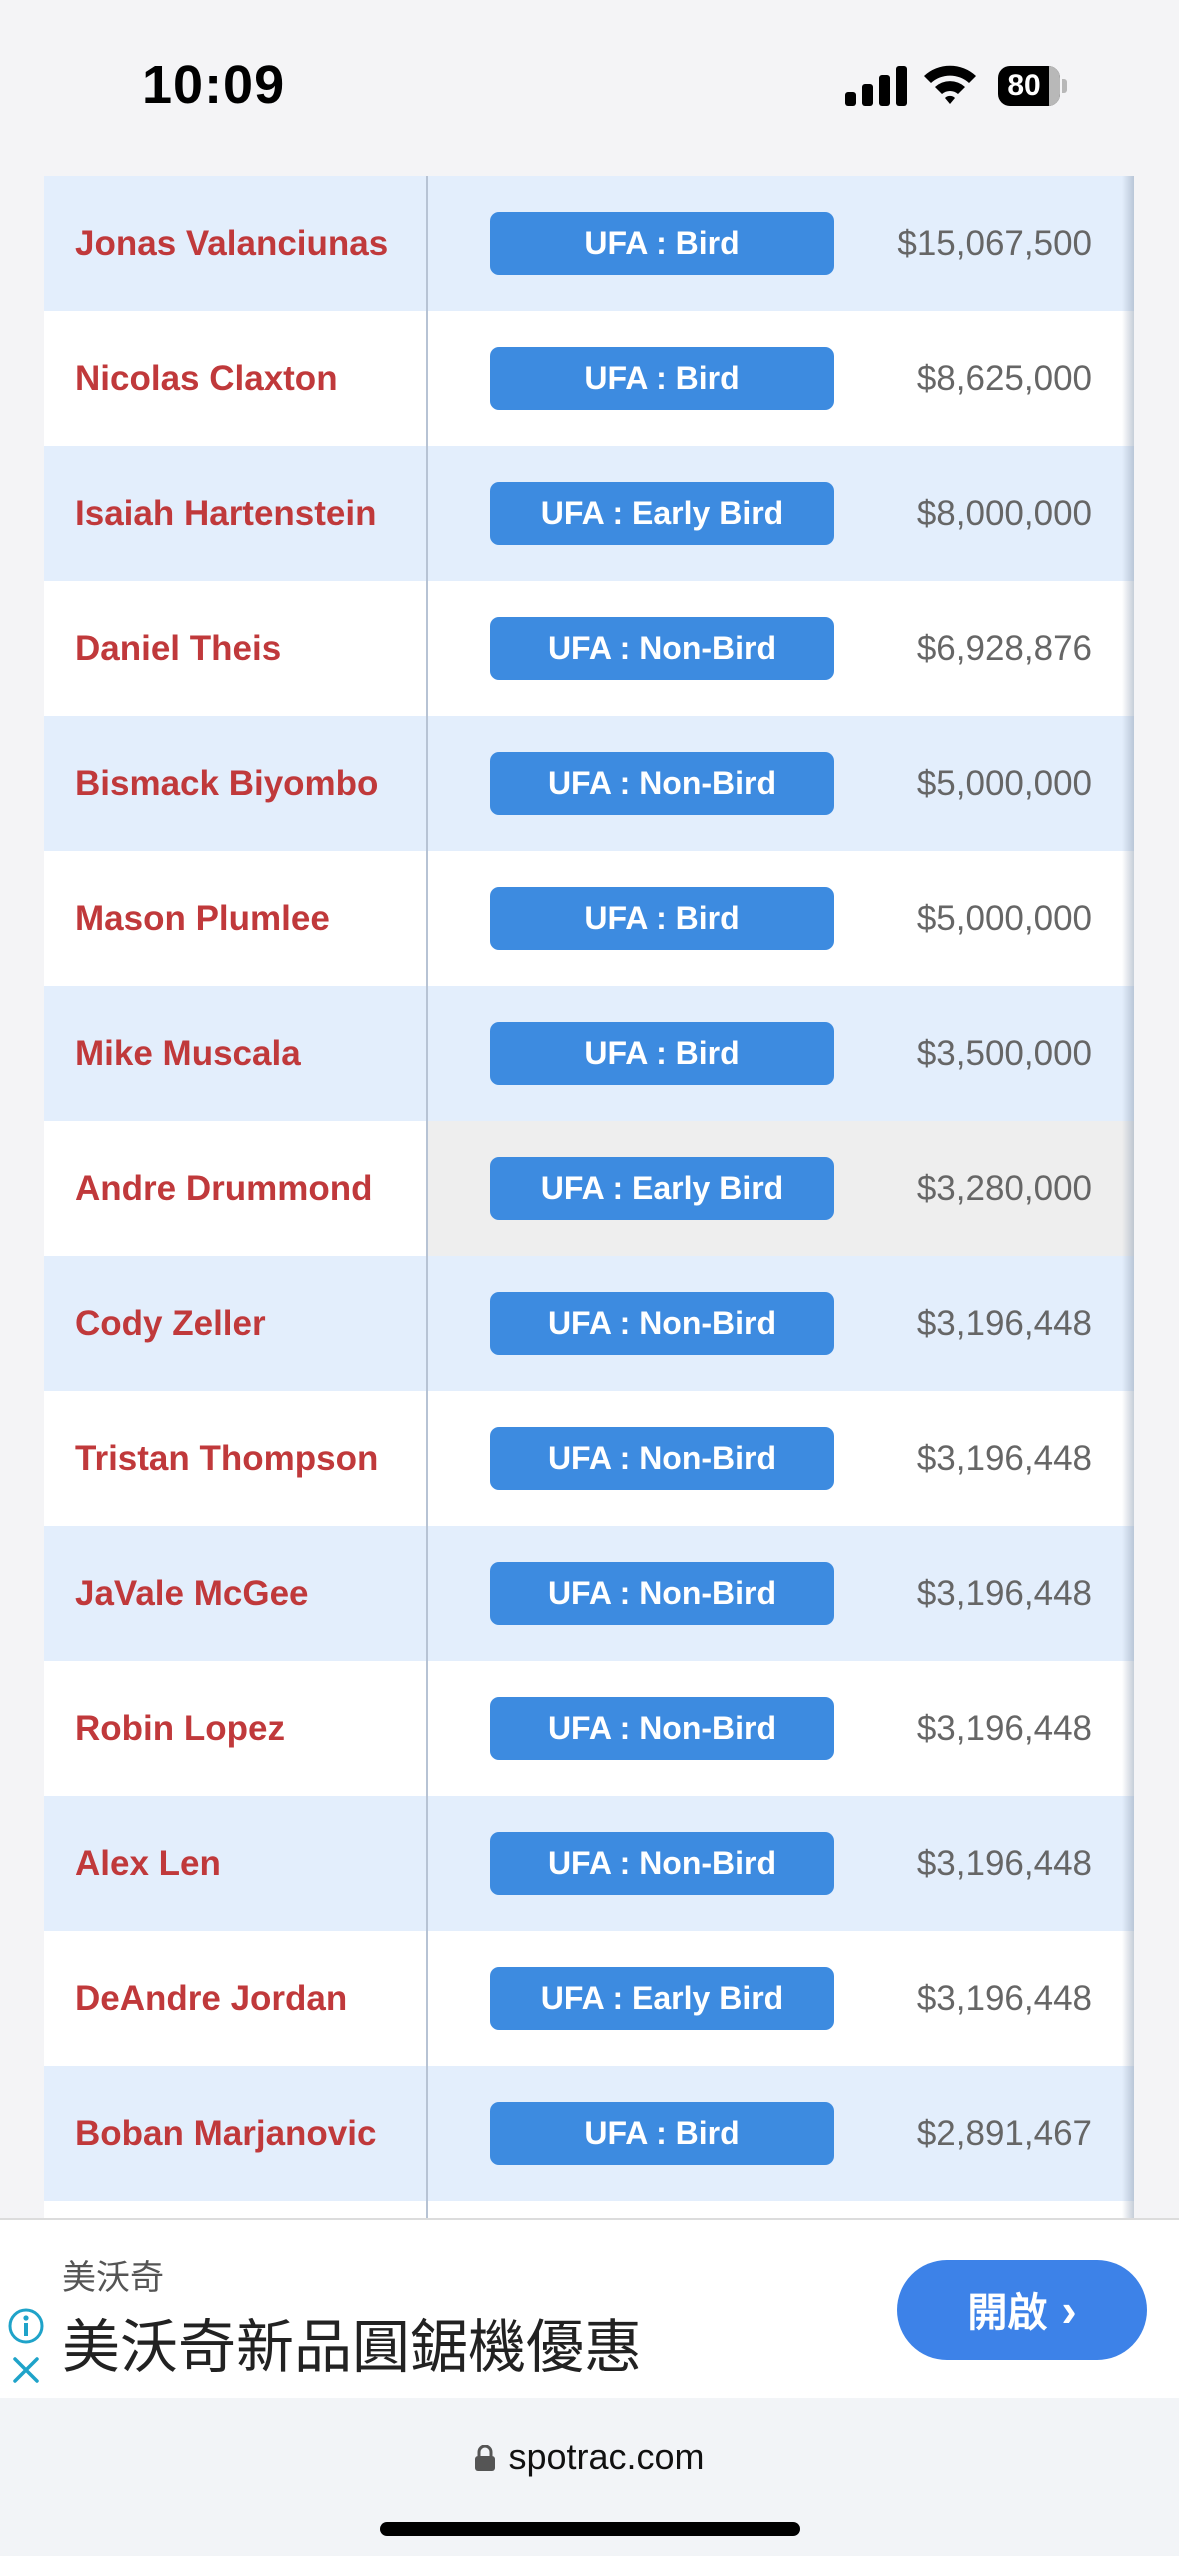 The height and width of the screenshot is (2556, 1179). Describe the element at coordinates (202, 918) in the screenshot. I see `player-name-link: Mason Plumlee` at that location.